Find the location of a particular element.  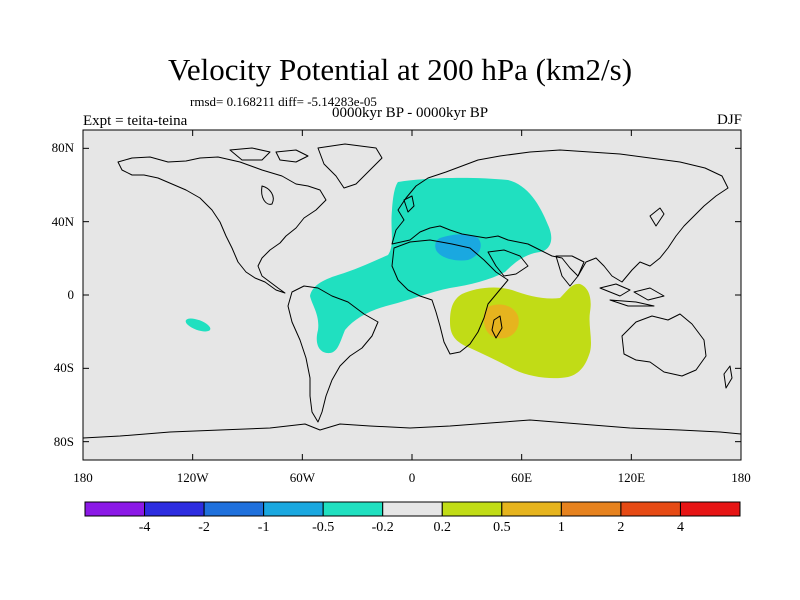

contour-positive-green is located at coordinates (520, 331).